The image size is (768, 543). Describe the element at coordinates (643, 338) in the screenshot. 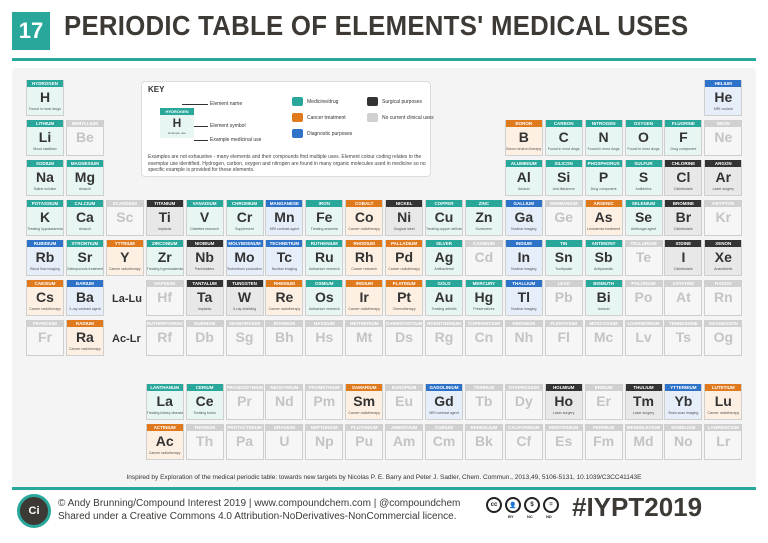

I see `element-tile-lv: Livermorium Lv` at that location.